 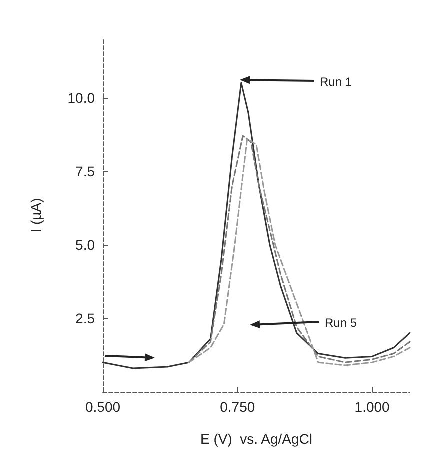 I want to click on x-axis-title: E (V) vs. Ag/AgCl, so click(x=256, y=439).